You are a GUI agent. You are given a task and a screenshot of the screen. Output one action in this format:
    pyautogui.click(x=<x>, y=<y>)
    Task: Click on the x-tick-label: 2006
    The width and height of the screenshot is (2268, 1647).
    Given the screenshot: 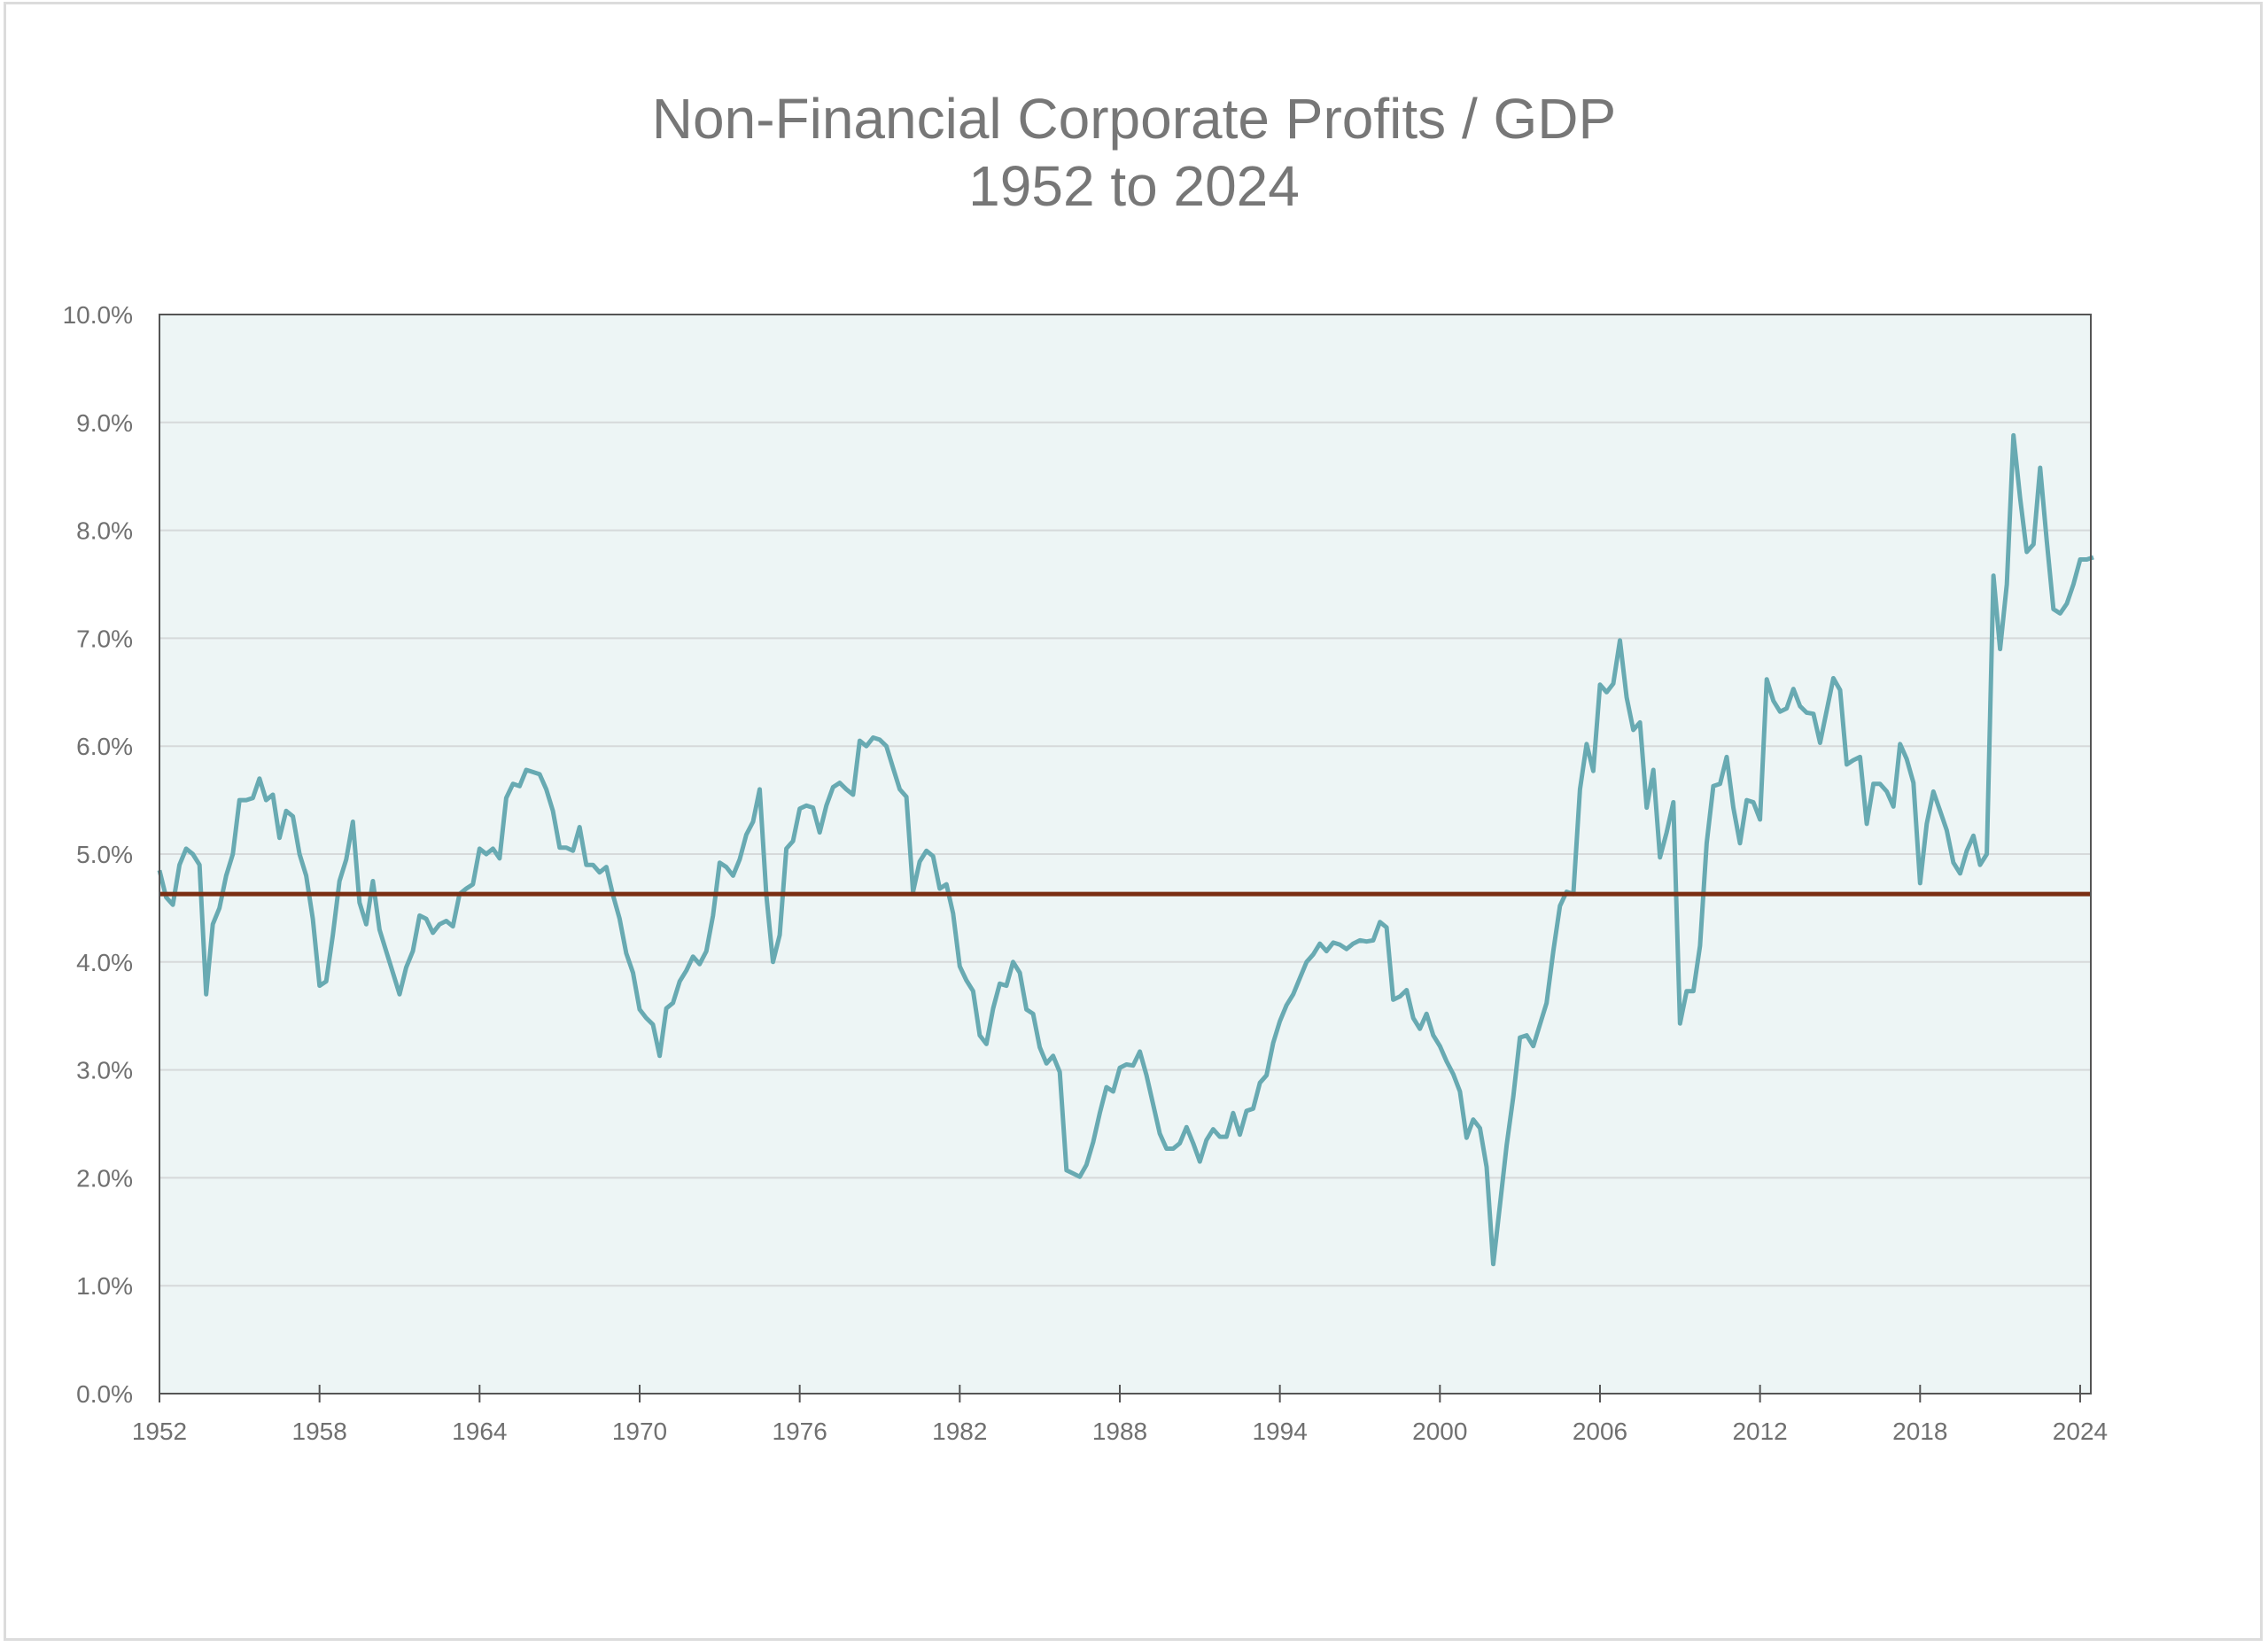 What is the action you would take?
    pyautogui.click(x=1600, y=1431)
    